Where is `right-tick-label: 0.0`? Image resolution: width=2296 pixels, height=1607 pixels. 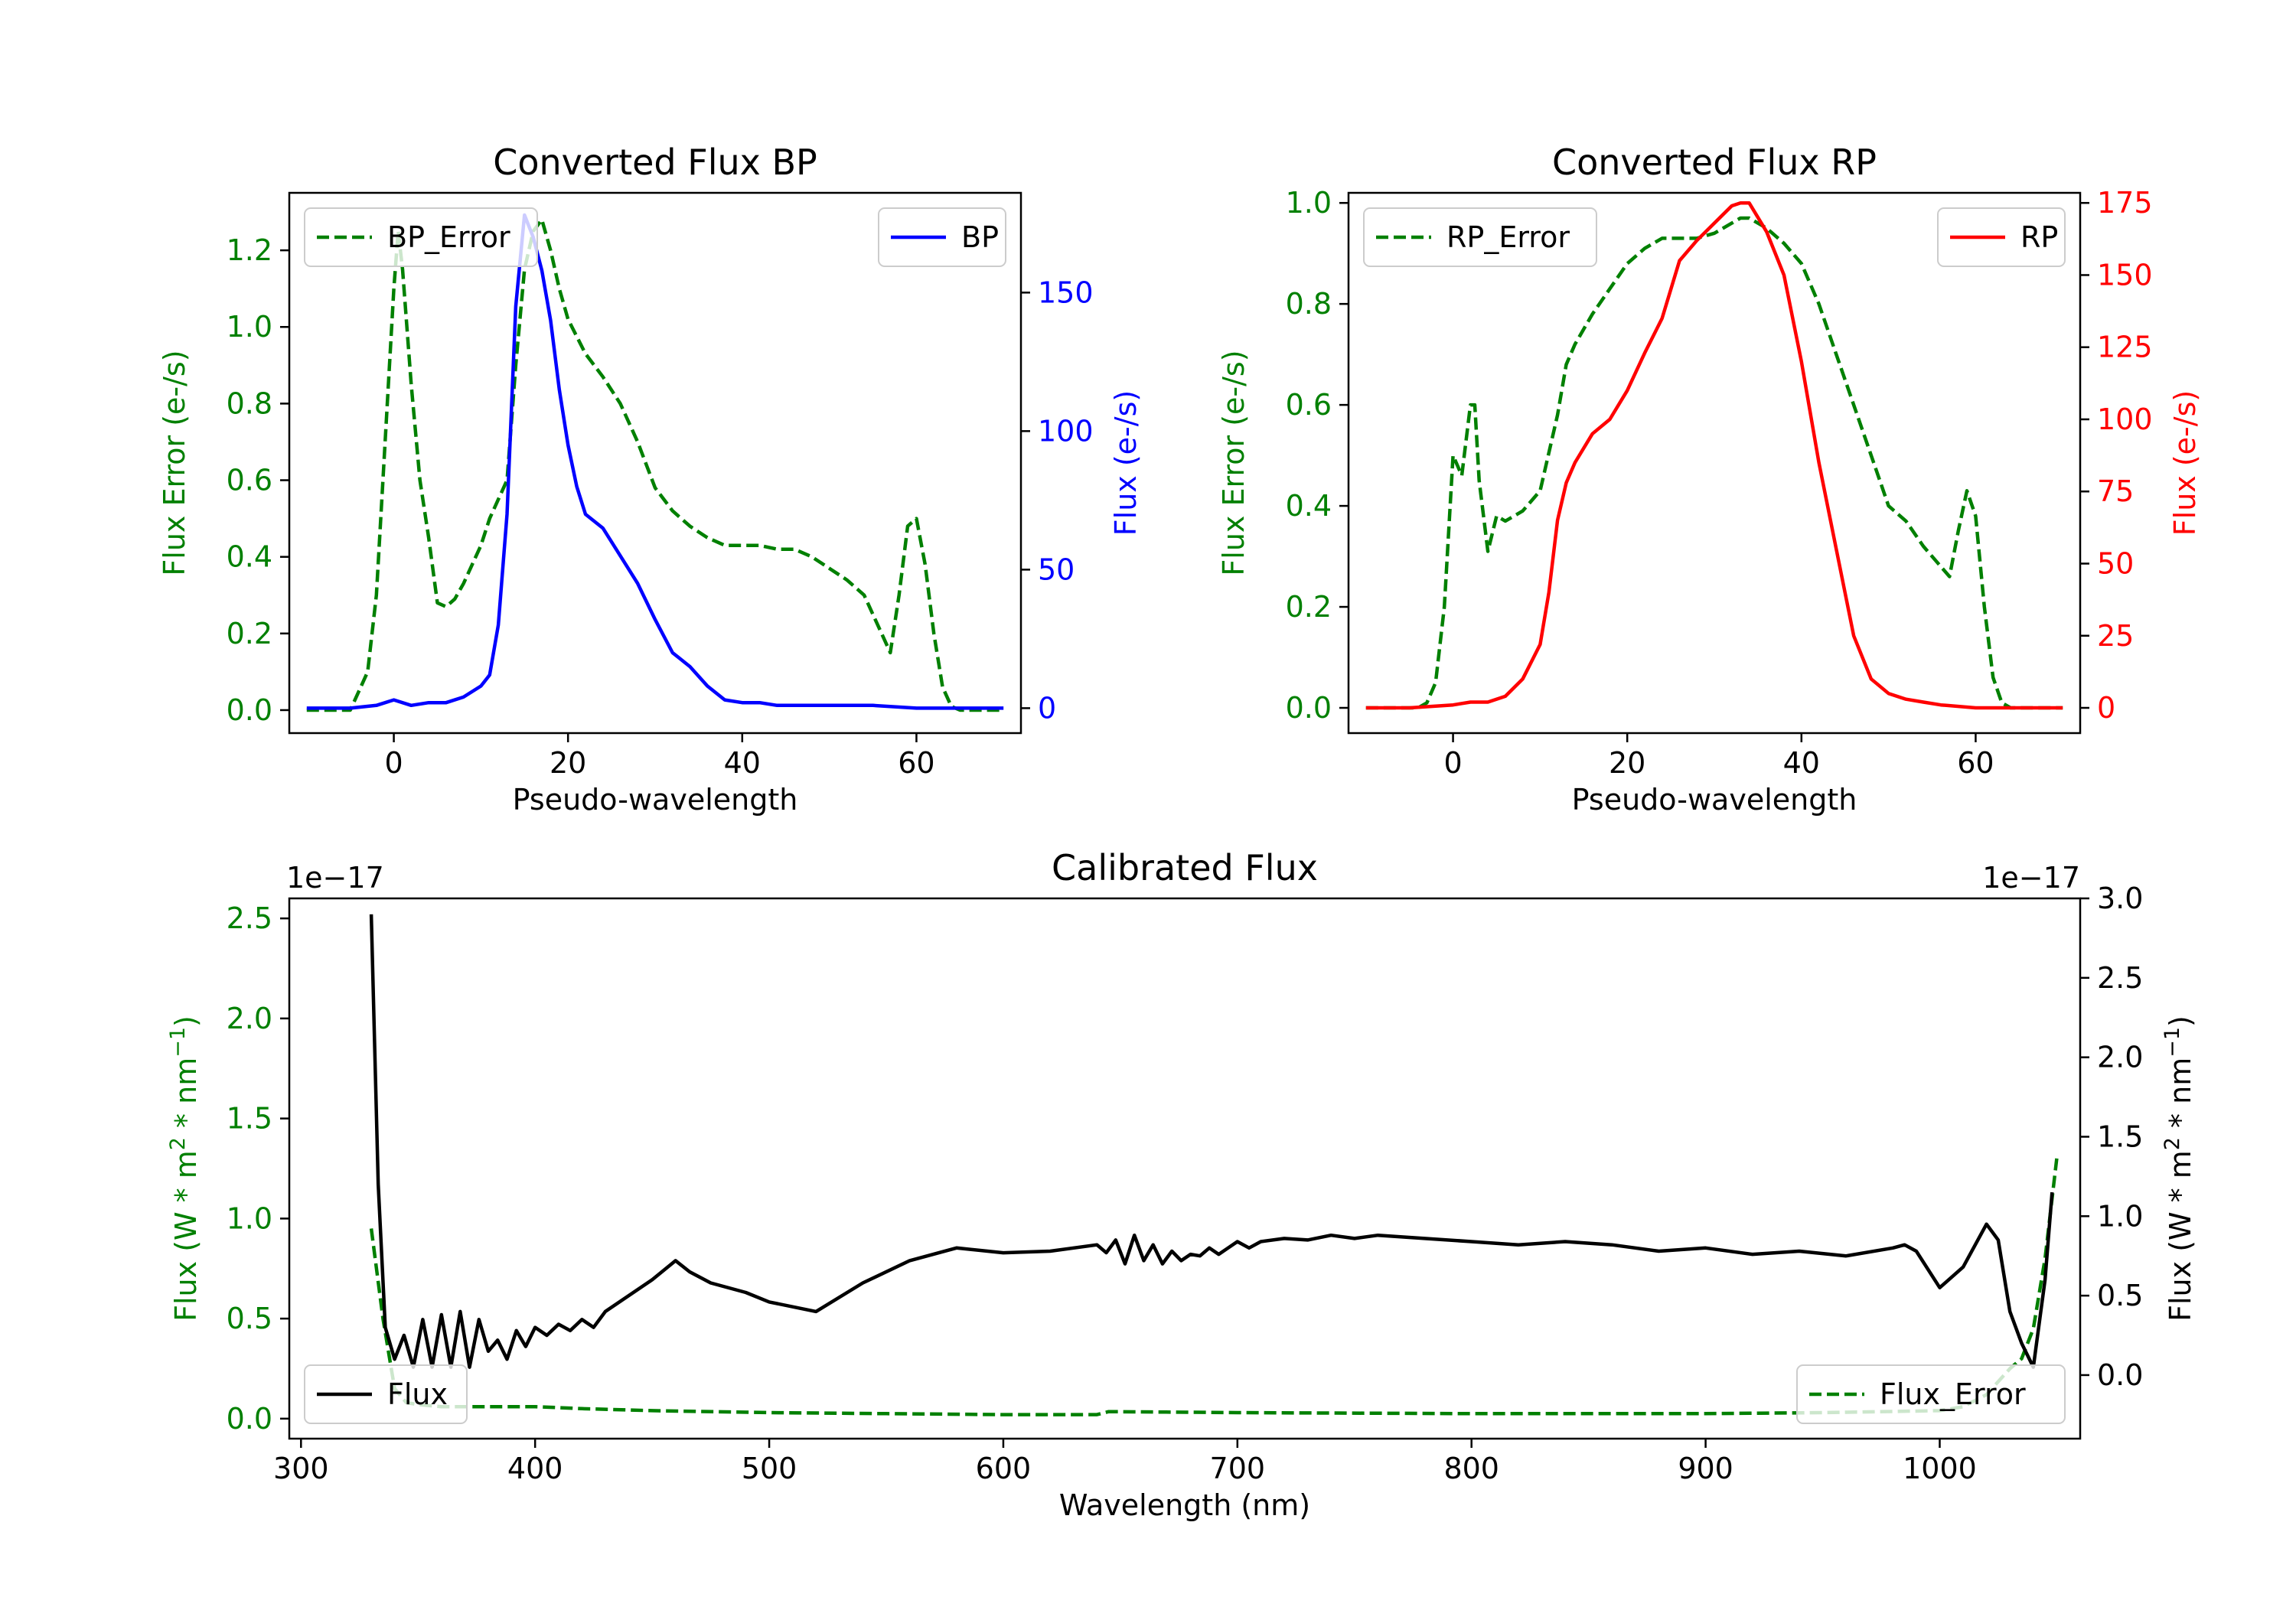 right-tick-label: 0.0 is located at coordinates (2120, 1375).